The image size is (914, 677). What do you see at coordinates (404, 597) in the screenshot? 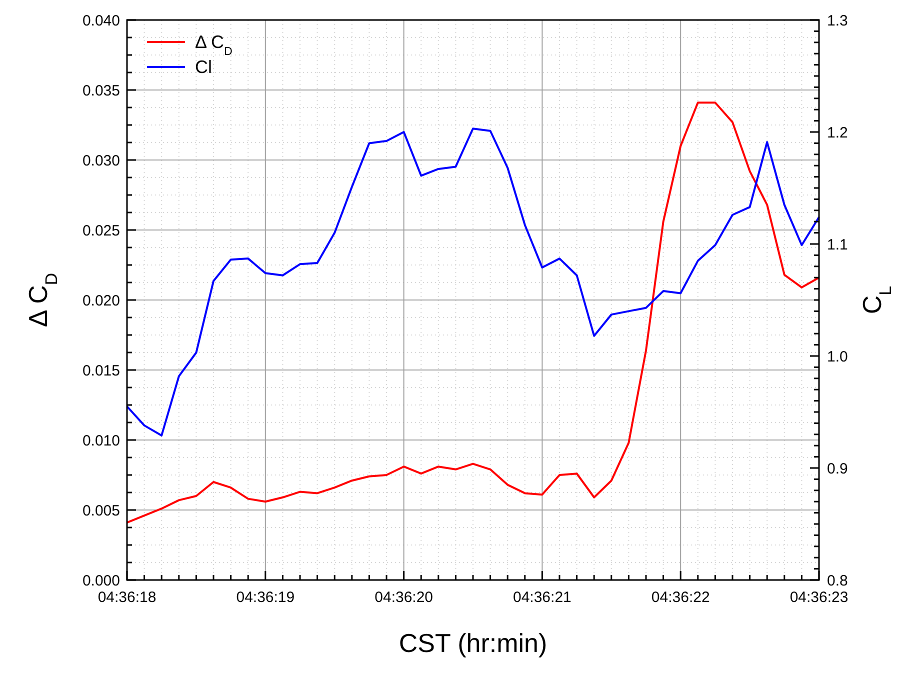
I see `x-tick-label: 04:36:20` at bounding box center [404, 597].